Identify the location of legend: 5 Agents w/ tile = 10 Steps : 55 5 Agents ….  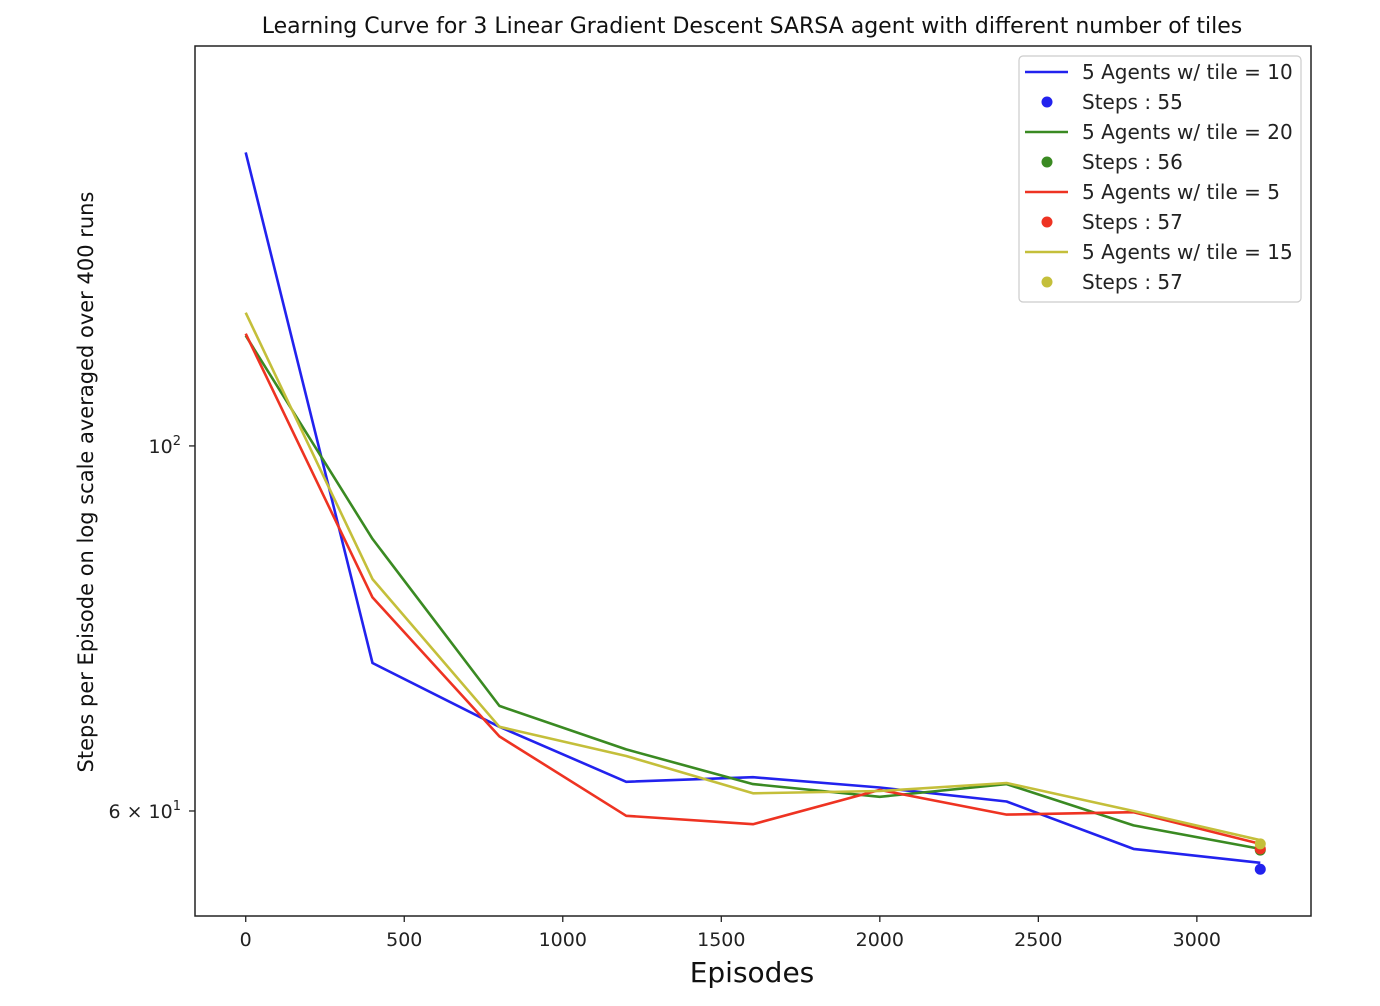
(1160, 179).